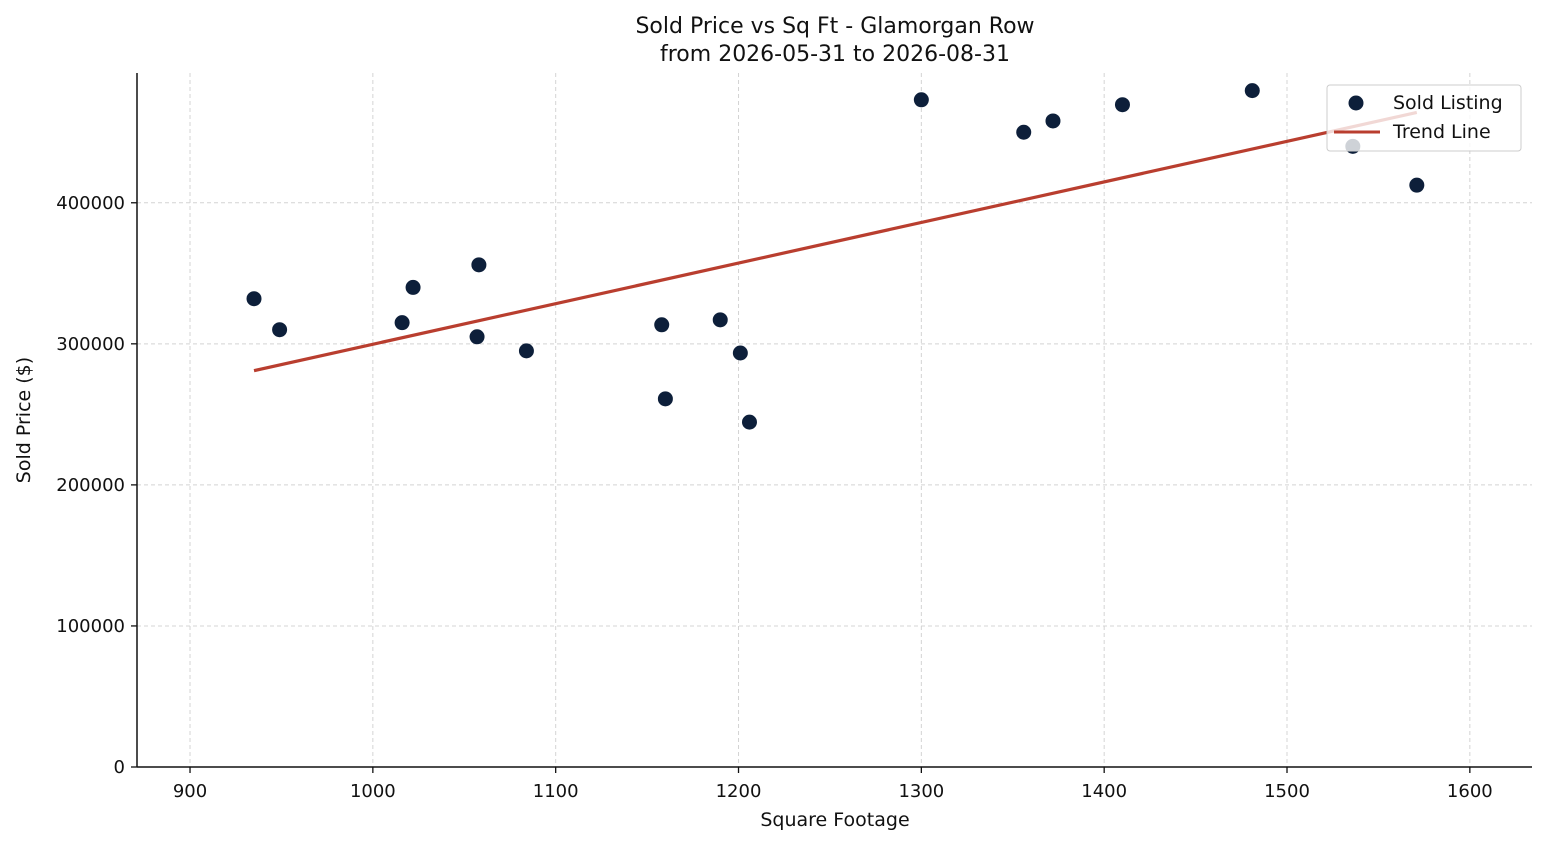  Describe the element at coordinates (835, 54) in the screenshot. I see `chart-subtitle: from 2026-05-31 to 2026-08-31` at that location.